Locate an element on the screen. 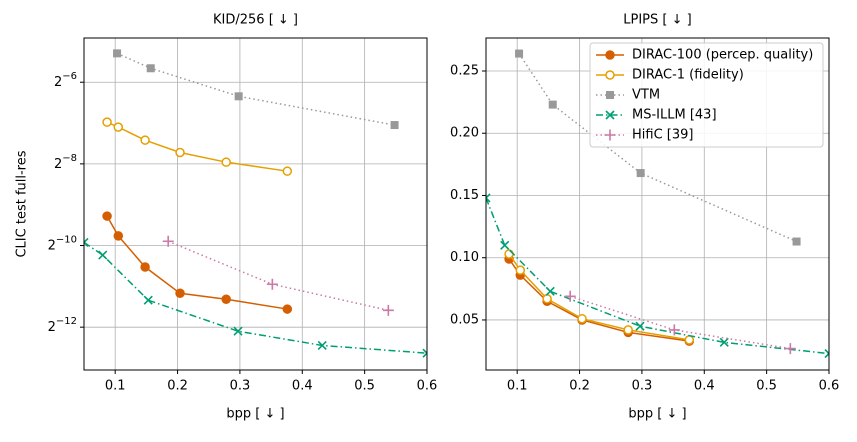  legend-label: DIRAC-100 (percep. quality) is located at coordinates (722, 55).